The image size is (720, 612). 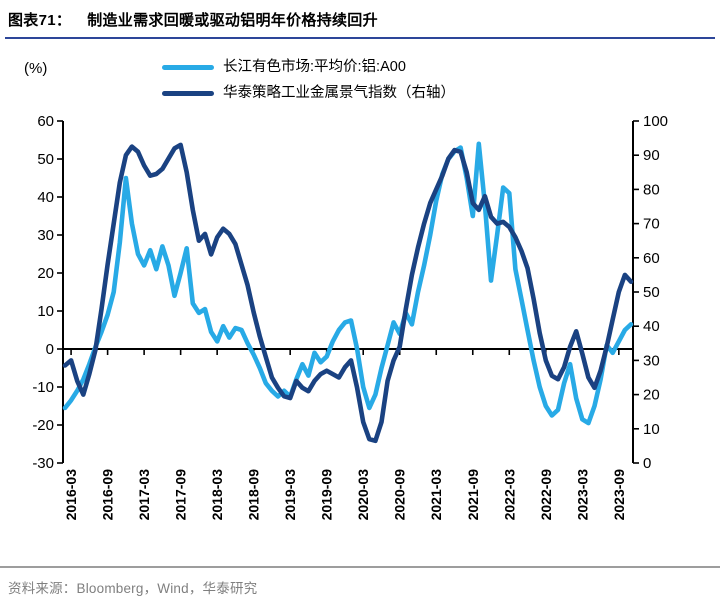 What do you see at coordinates (582, 495) in the screenshot?
I see `x-tick-label: 2023-03` at bounding box center [582, 495].